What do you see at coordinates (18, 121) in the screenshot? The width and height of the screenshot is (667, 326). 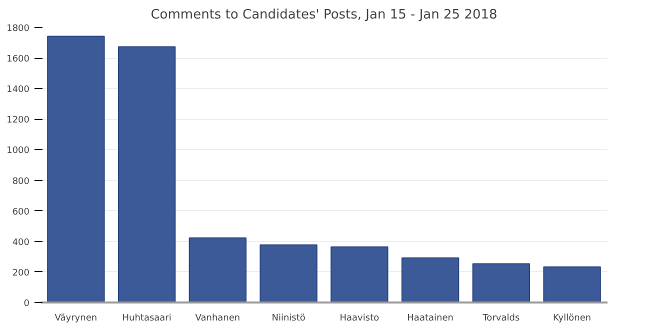 I see `y-tick-label: 1200` at bounding box center [18, 121].